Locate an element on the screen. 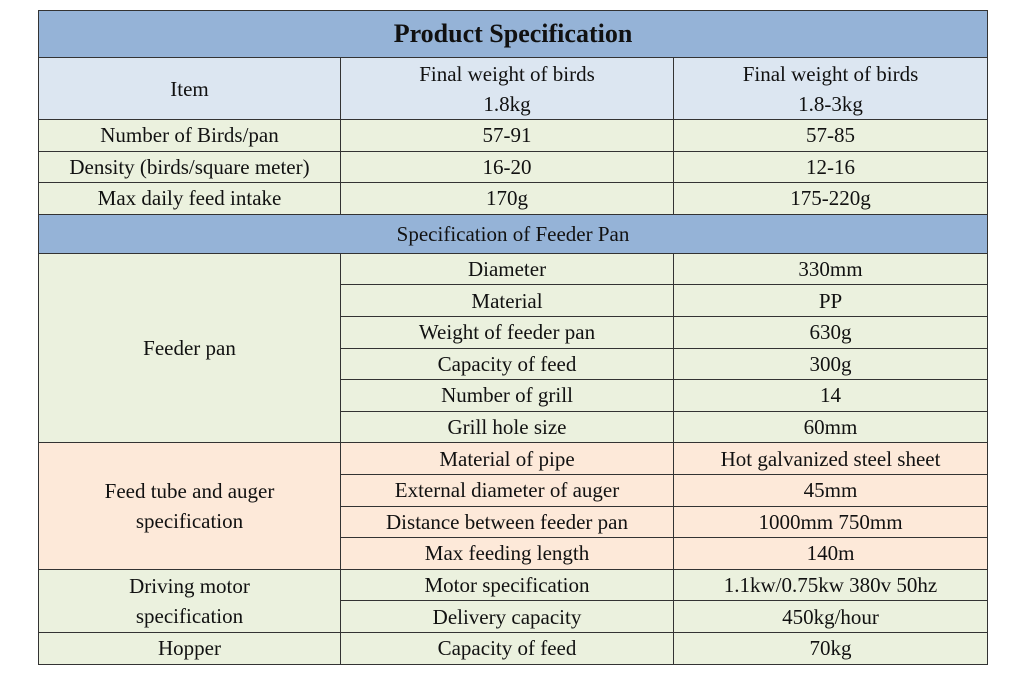 The width and height of the screenshot is (1024, 673). row-value: 170g is located at coordinates (507, 198).